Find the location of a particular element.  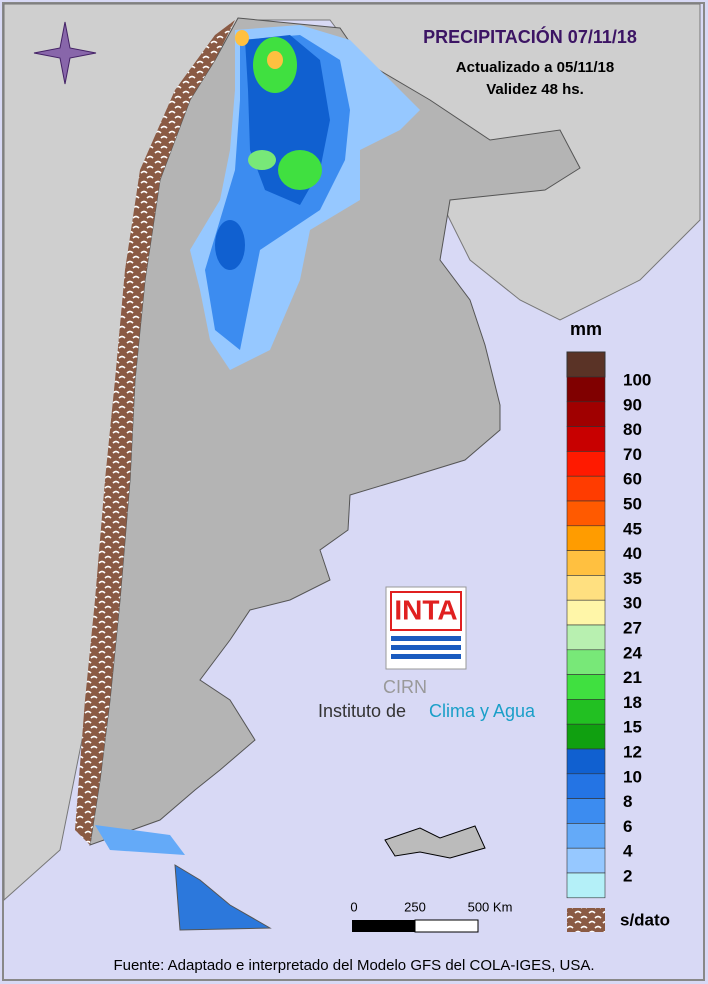

legend: 100 90 80 70 60 50 45 40 35 30 27 24 21 18 15 12 10 8 6 4 2 is located at coordinates (608, 634).